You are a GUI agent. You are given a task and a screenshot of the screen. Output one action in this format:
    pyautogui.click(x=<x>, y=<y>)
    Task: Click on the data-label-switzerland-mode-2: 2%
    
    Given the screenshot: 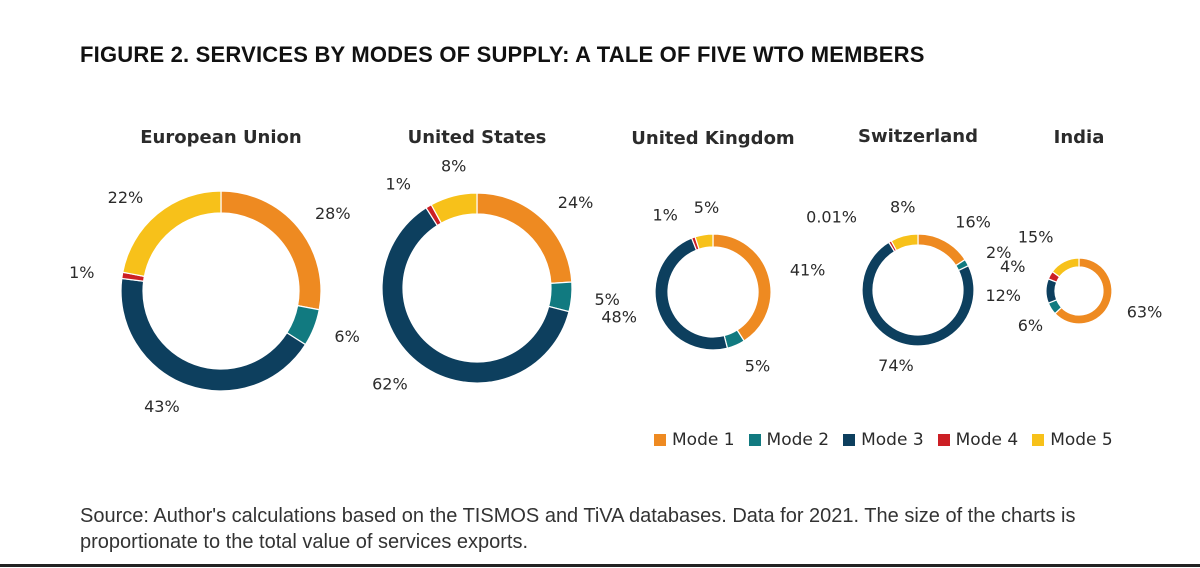 What is the action you would take?
    pyautogui.click(x=998, y=252)
    